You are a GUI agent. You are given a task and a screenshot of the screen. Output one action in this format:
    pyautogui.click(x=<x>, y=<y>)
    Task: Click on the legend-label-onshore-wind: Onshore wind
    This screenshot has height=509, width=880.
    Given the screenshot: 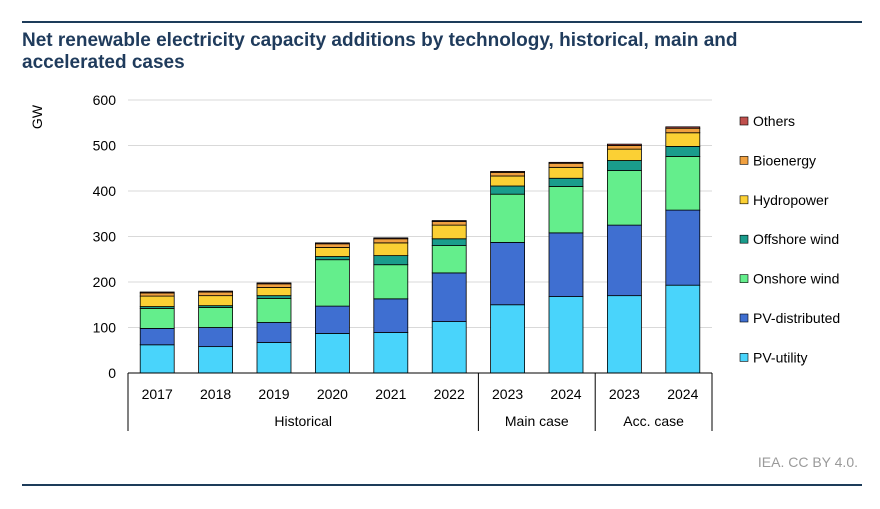 What is the action you would take?
    pyautogui.click(x=796, y=279)
    